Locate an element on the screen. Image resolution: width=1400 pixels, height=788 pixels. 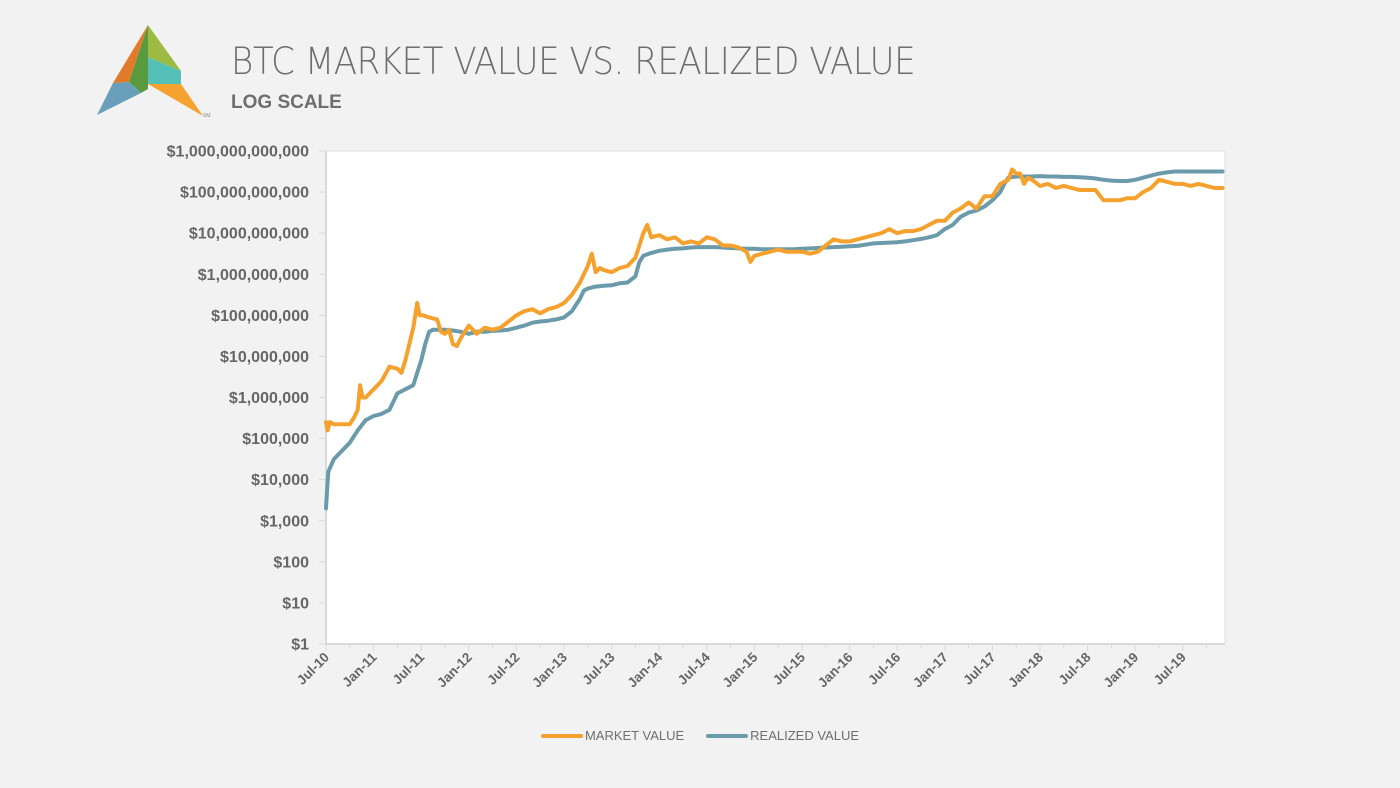
y-tick-label: $1,000,000,000 is located at coordinates (253, 275).